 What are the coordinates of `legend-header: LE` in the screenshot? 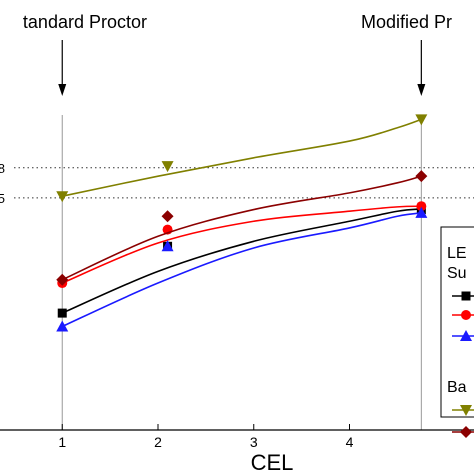 It's located at (457, 253).